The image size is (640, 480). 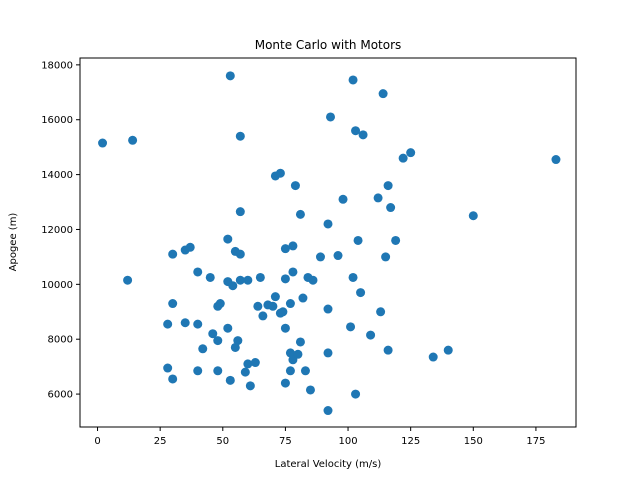 What do you see at coordinates (535, 441) in the screenshot?
I see `x-tick-label: 175` at bounding box center [535, 441].